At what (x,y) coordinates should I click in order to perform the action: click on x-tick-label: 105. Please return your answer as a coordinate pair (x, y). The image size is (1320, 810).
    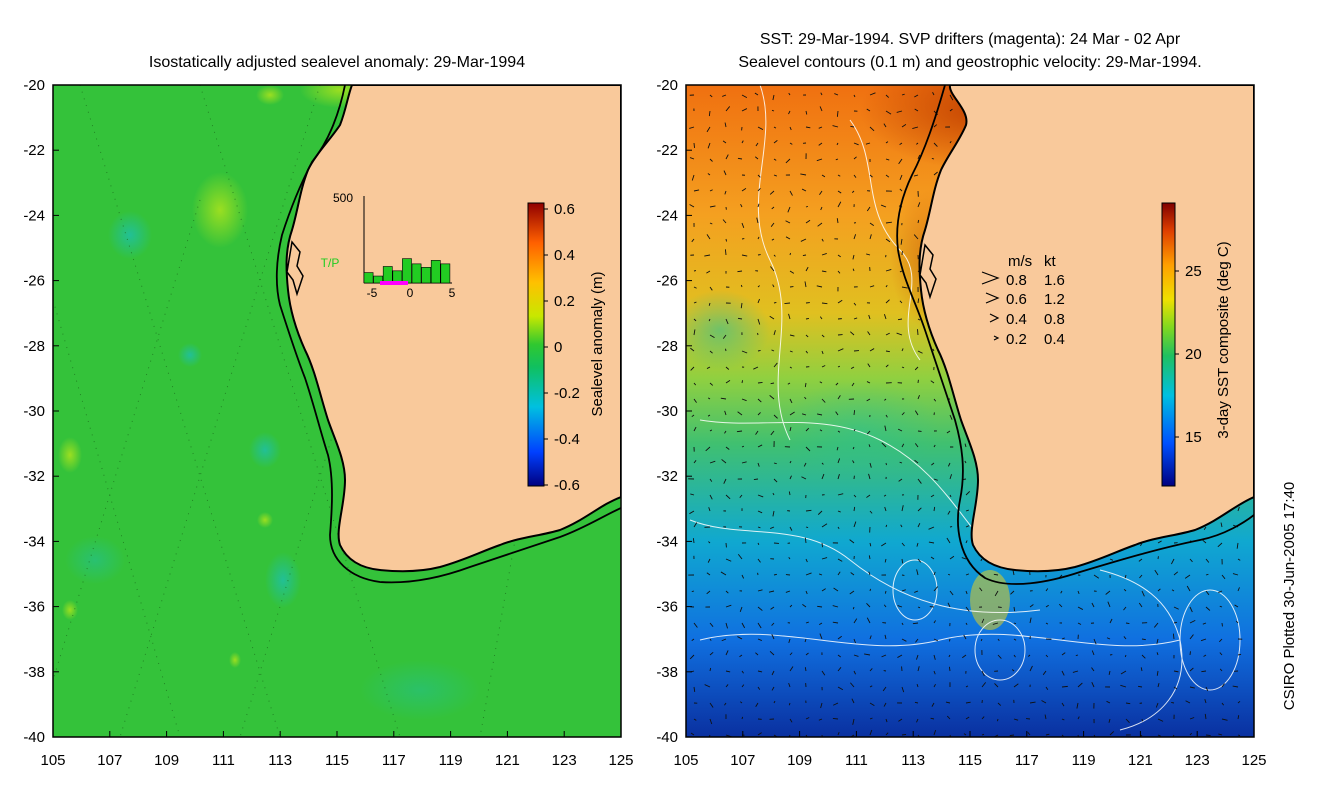
    Looking at the image, I should click on (685, 760).